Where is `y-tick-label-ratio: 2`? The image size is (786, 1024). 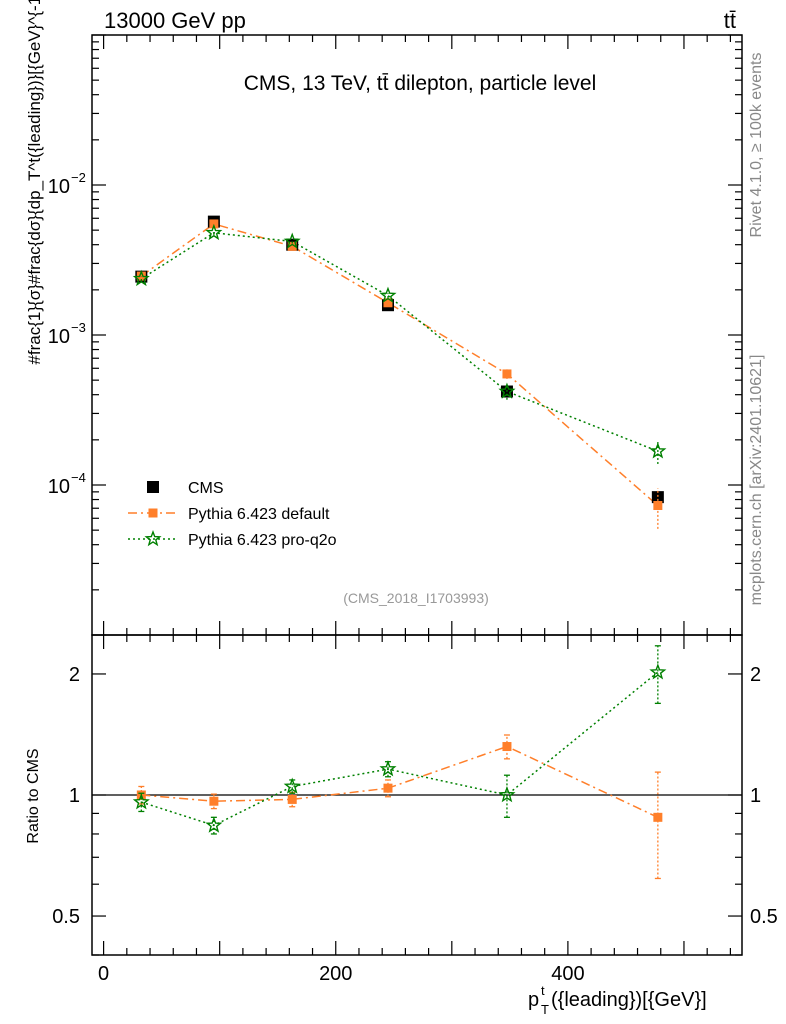 y-tick-label-ratio: 2 is located at coordinates (74, 675).